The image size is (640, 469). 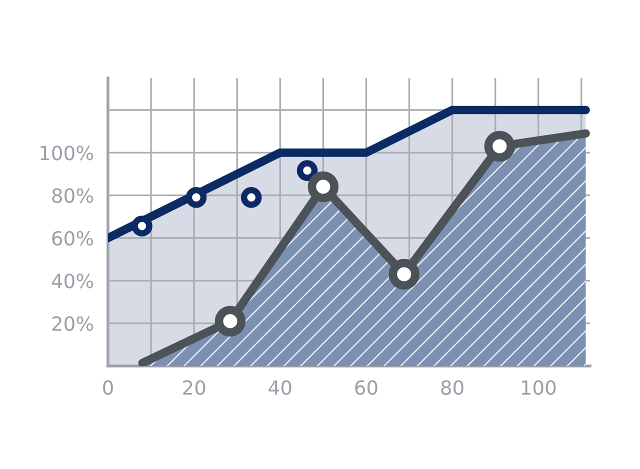 I want to click on y-tick-label: 100%, so click(x=67, y=153).